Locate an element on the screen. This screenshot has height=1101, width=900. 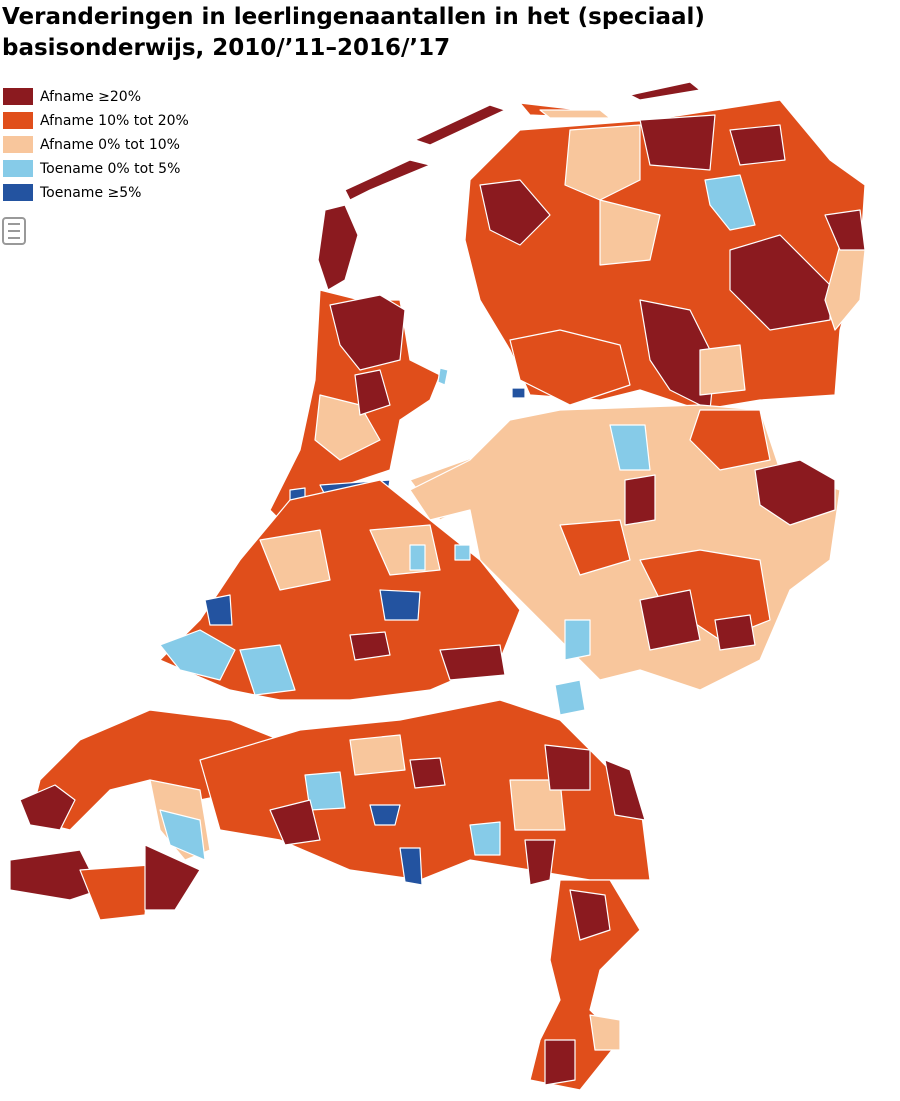
legend-label: Afname 10% tot 20% is located at coordinates (114, 121).